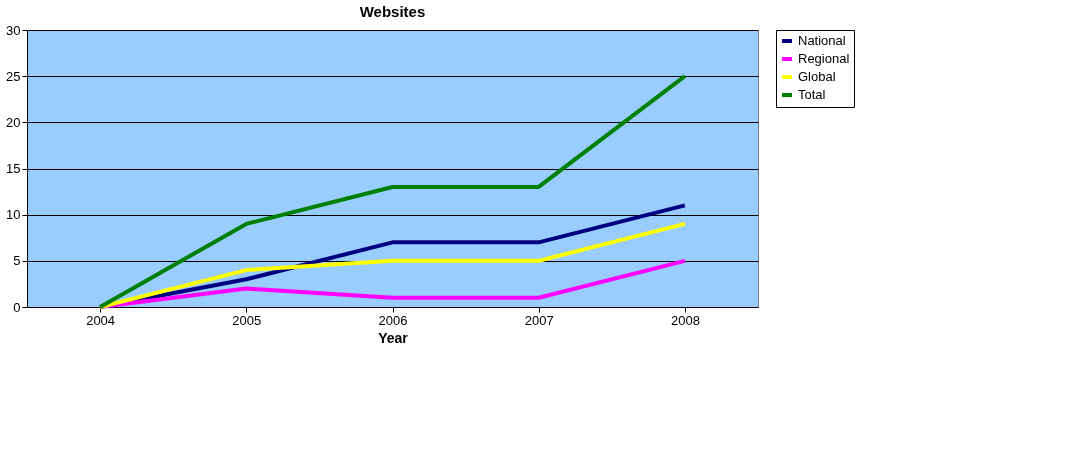  Describe the element at coordinates (13, 215) in the screenshot. I see `y-tick-label: 10` at that location.